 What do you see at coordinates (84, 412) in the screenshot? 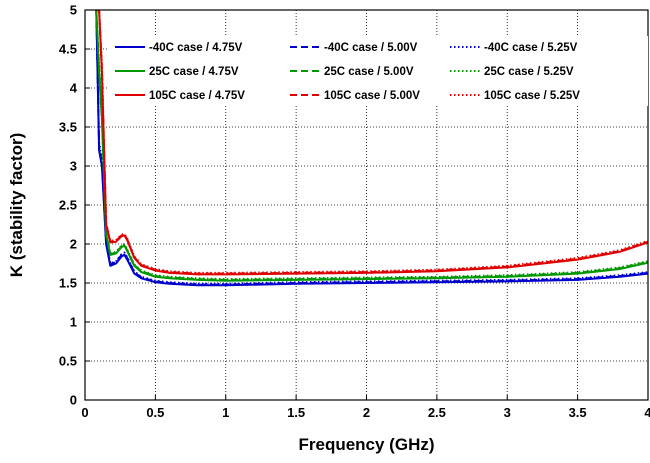
I see `x-tick-label: 0` at bounding box center [84, 412].